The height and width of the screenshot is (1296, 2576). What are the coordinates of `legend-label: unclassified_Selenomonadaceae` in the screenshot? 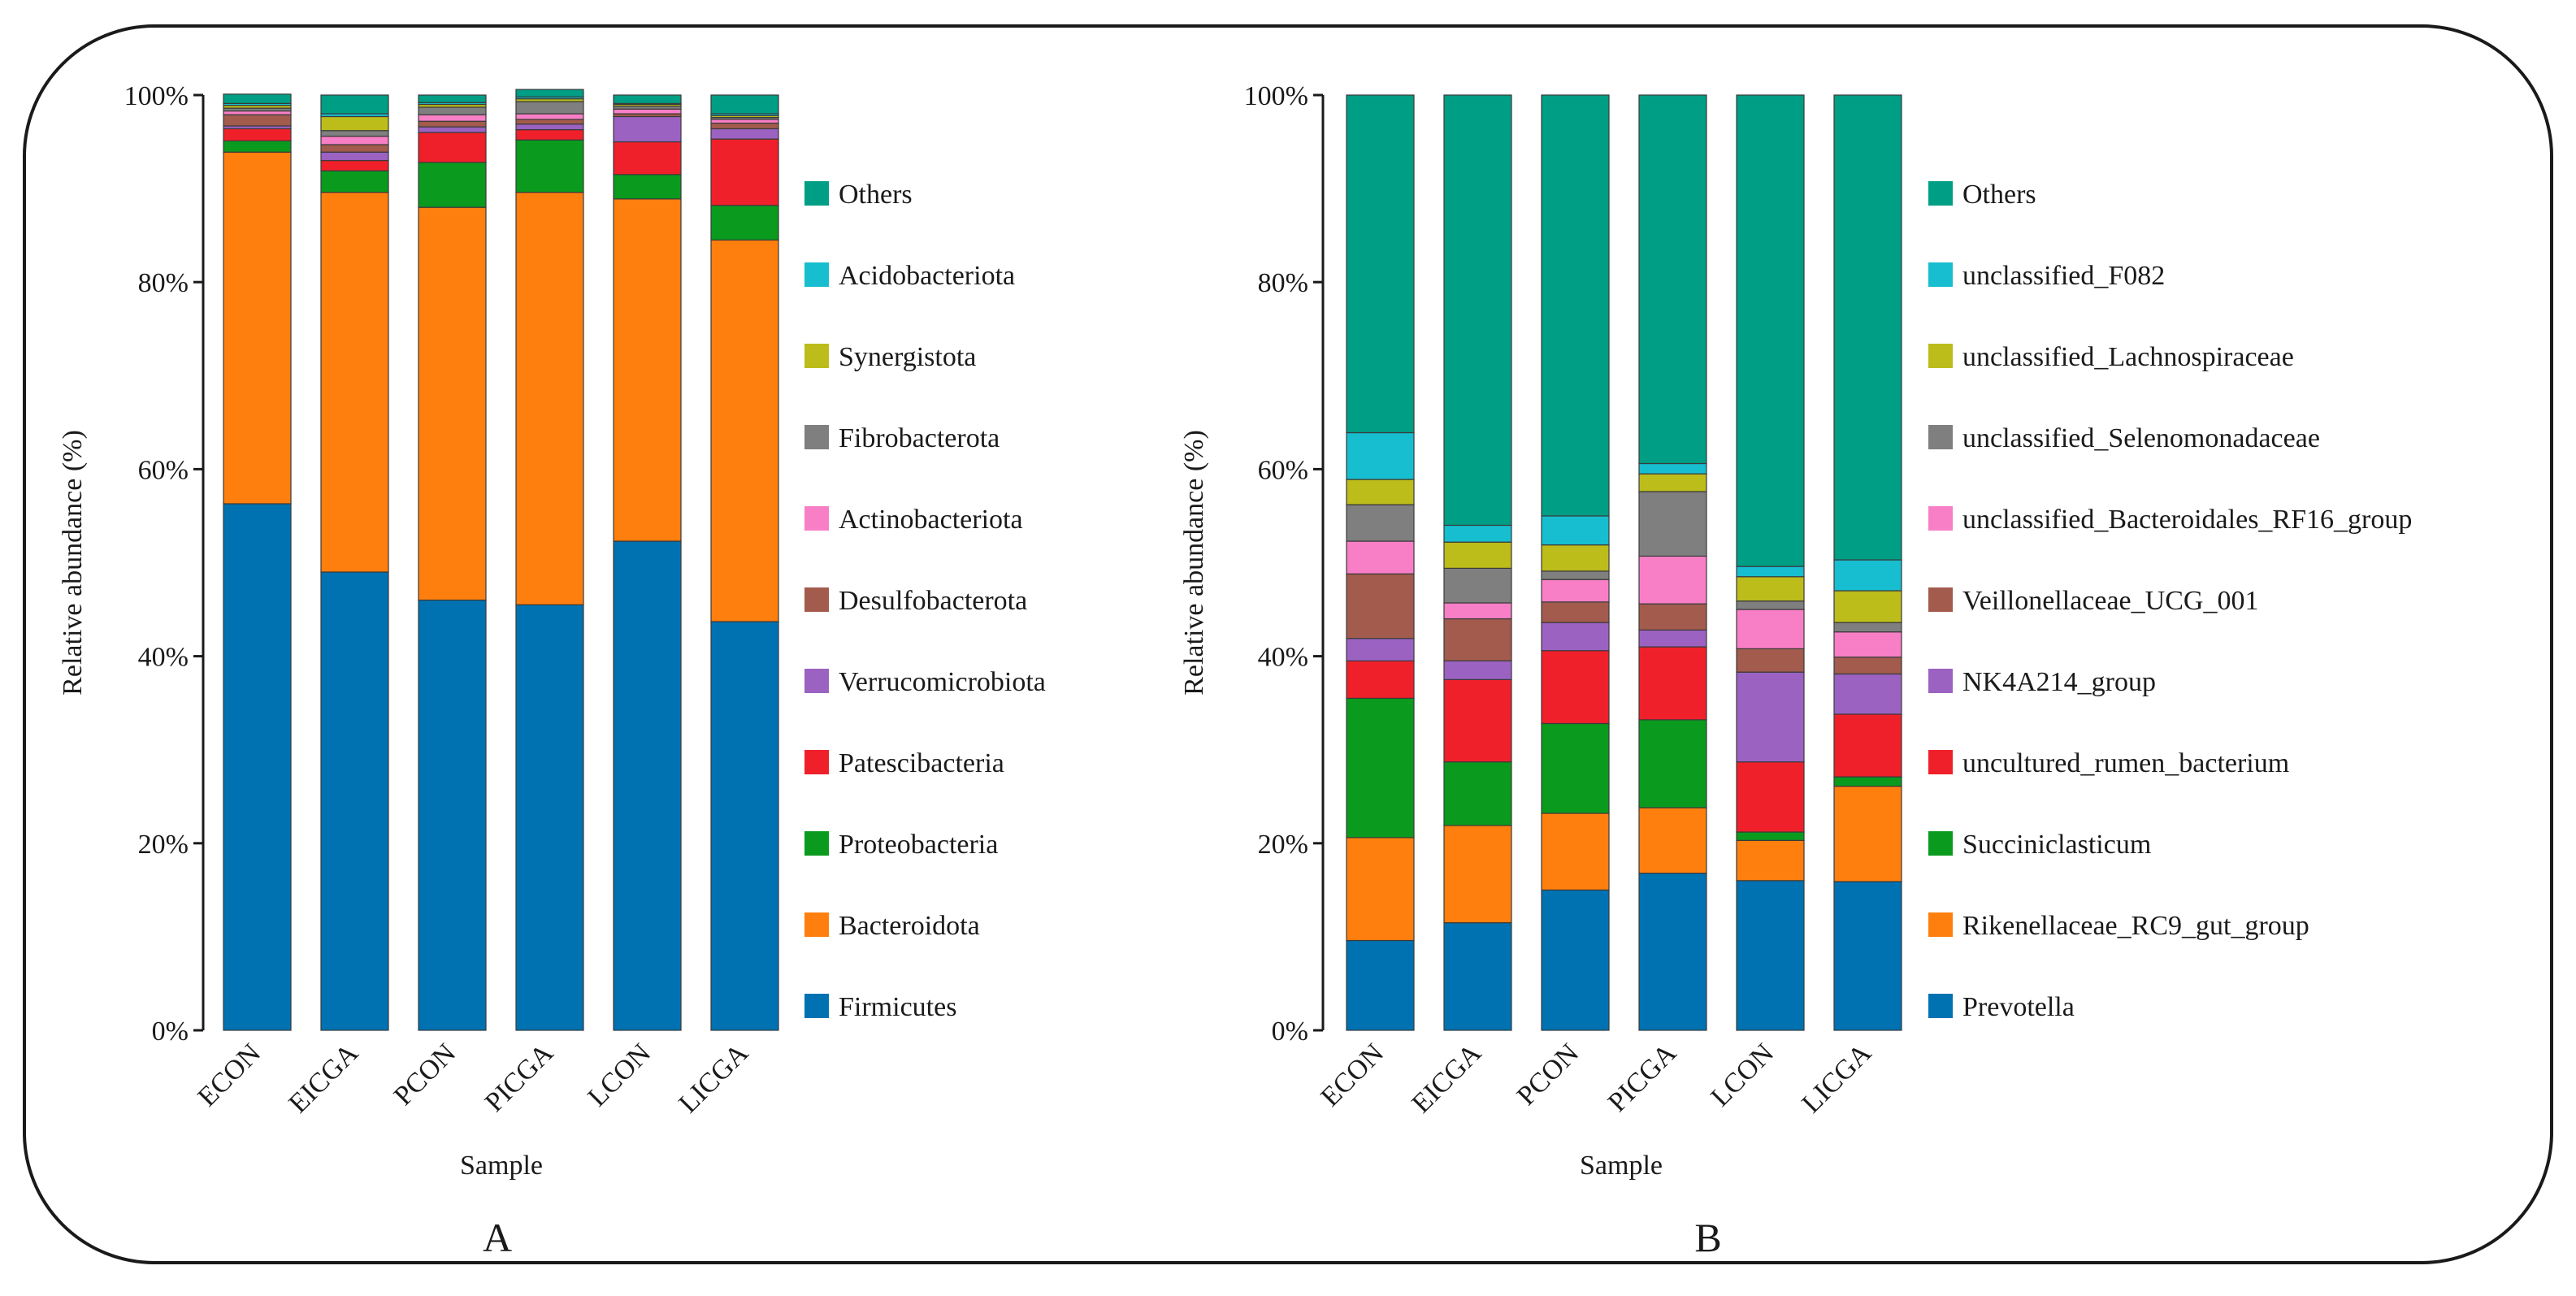 It's located at (2141, 438).